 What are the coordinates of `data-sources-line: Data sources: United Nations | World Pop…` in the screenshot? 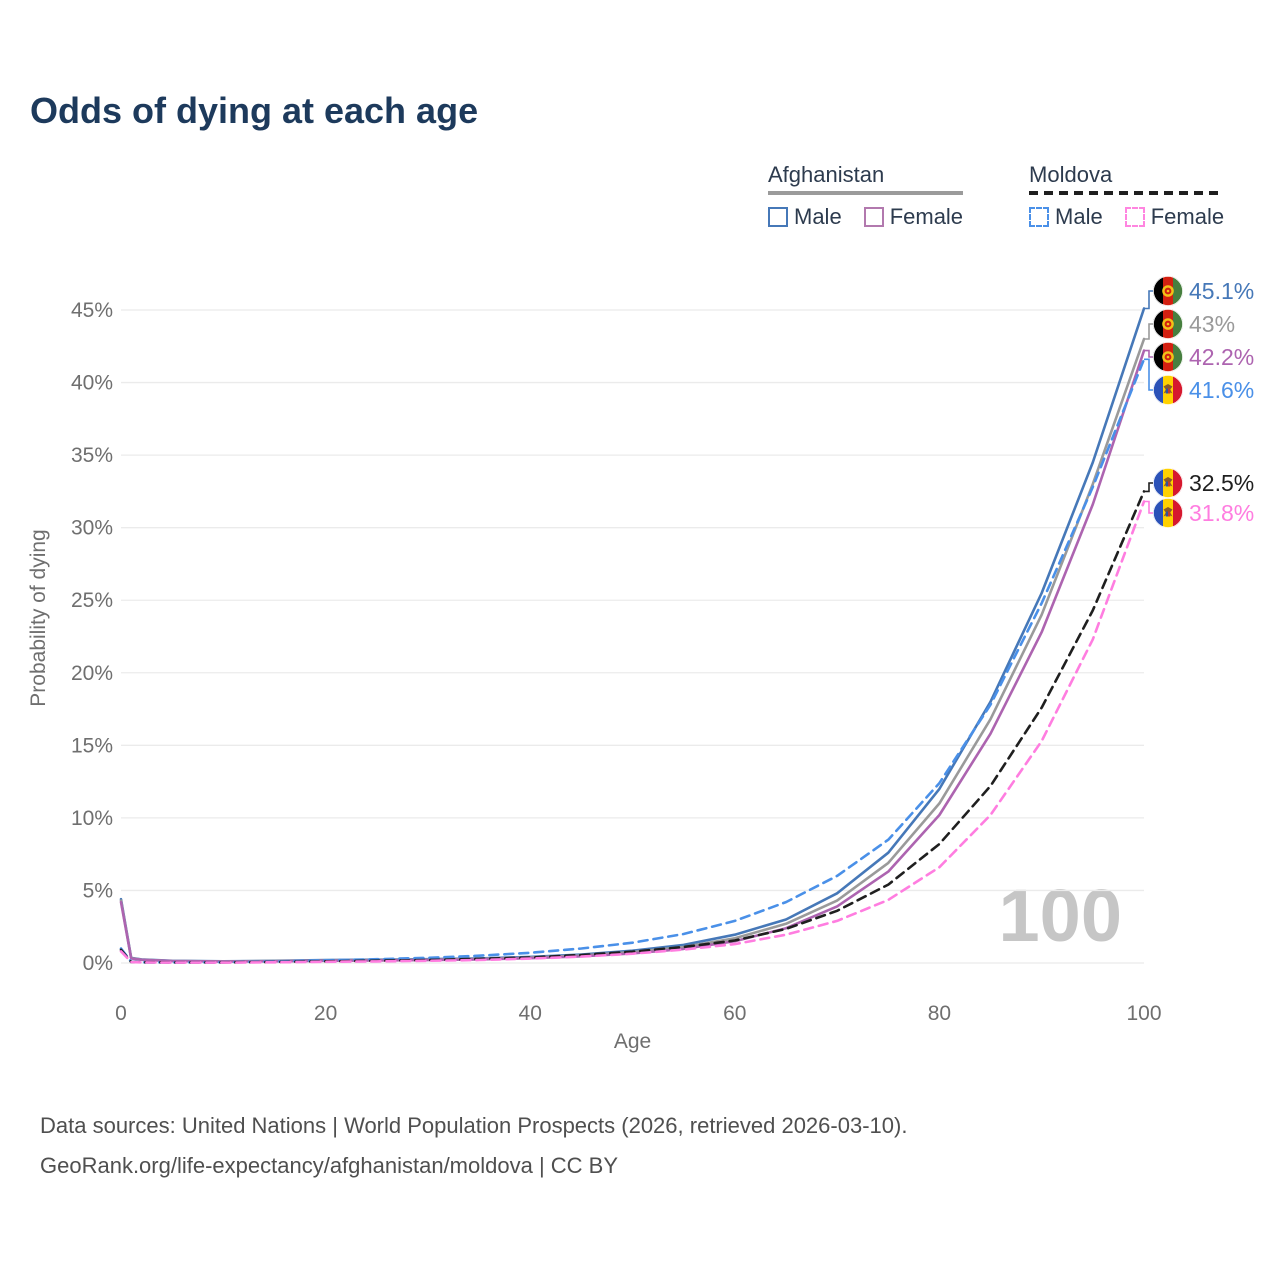 It's located at (474, 1125).